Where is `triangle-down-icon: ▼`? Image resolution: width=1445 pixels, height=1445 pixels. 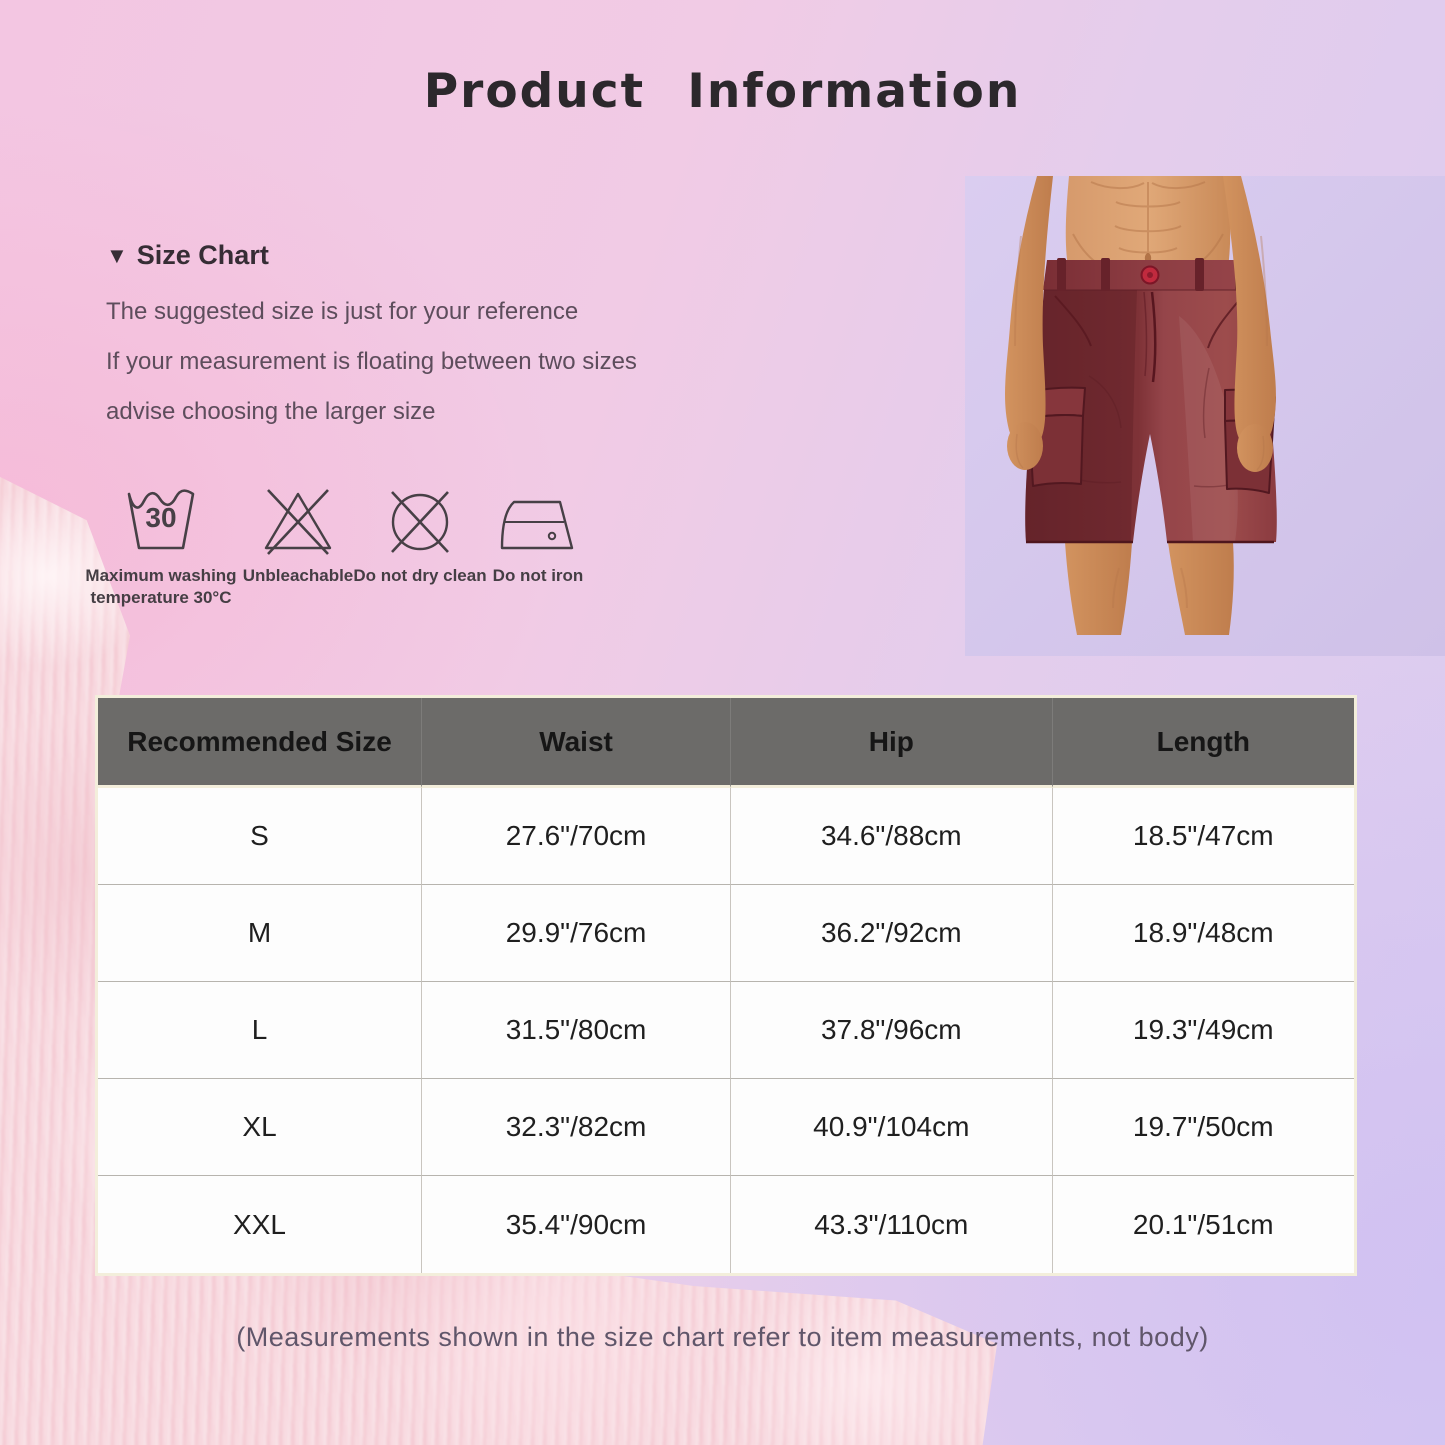
triangle-down-icon: ▼ is located at coordinates (117, 255).